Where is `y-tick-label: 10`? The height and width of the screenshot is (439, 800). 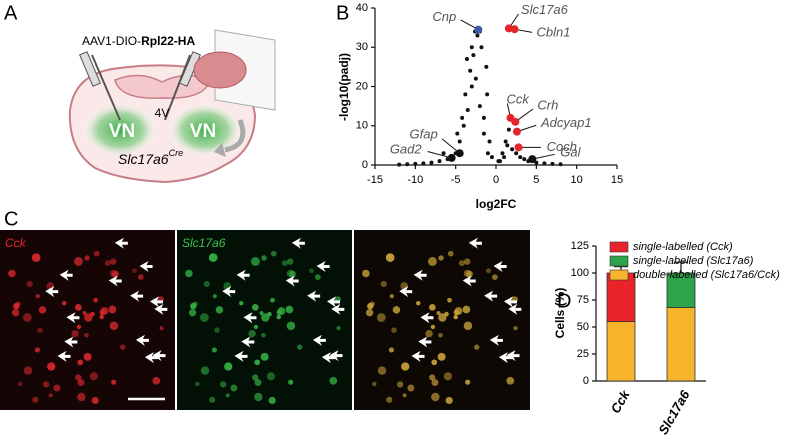 y-tick-label: 10 is located at coordinates (362, 126).